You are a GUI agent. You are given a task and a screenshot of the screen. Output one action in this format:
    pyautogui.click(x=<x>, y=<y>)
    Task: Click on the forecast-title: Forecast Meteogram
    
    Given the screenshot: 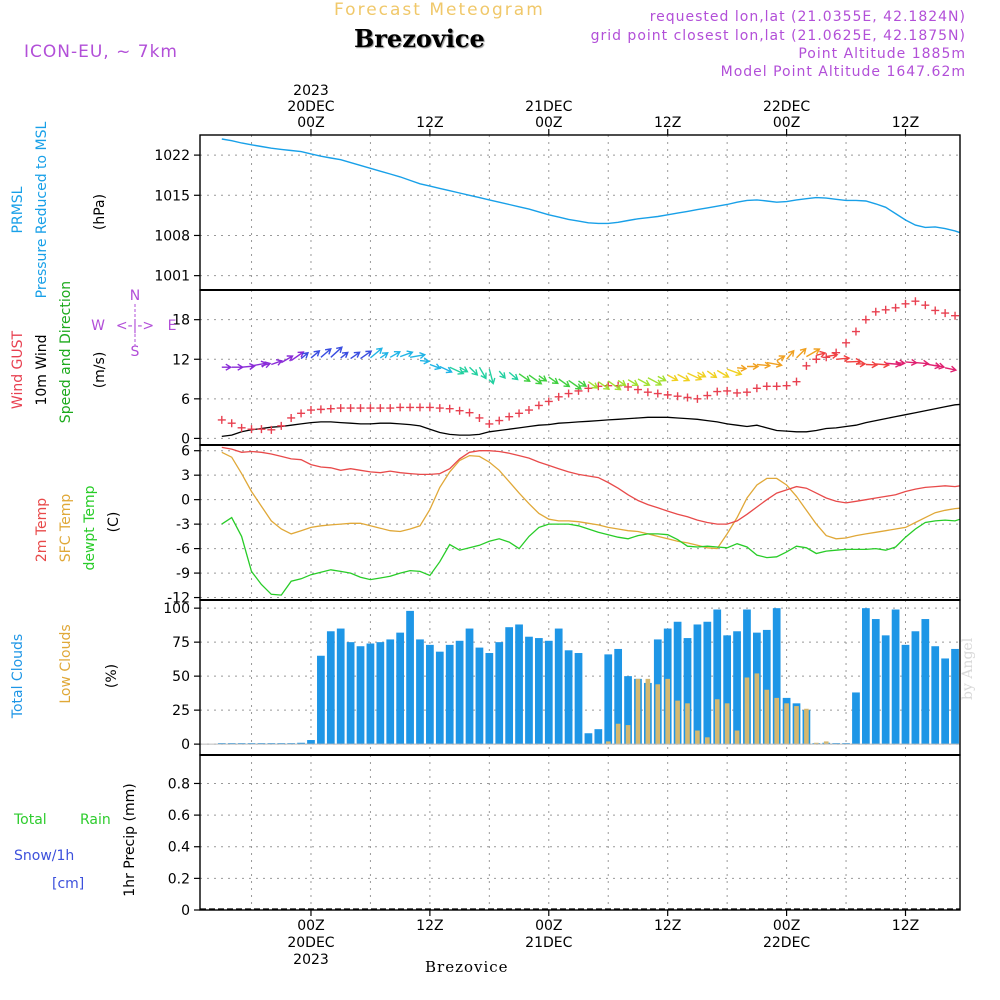 What is the action you would take?
    pyautogui.click(x=439, y=10)
    